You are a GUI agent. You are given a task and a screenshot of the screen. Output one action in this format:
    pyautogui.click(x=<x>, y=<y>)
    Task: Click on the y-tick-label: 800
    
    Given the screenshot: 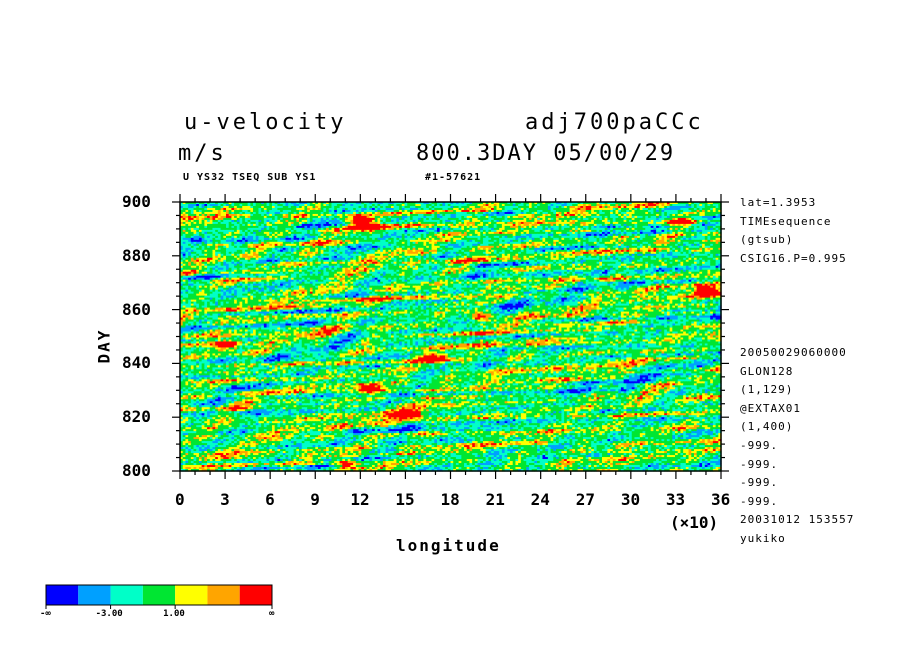 What is the action you would take?
    pyautogui.click(x=136, y=471)
    